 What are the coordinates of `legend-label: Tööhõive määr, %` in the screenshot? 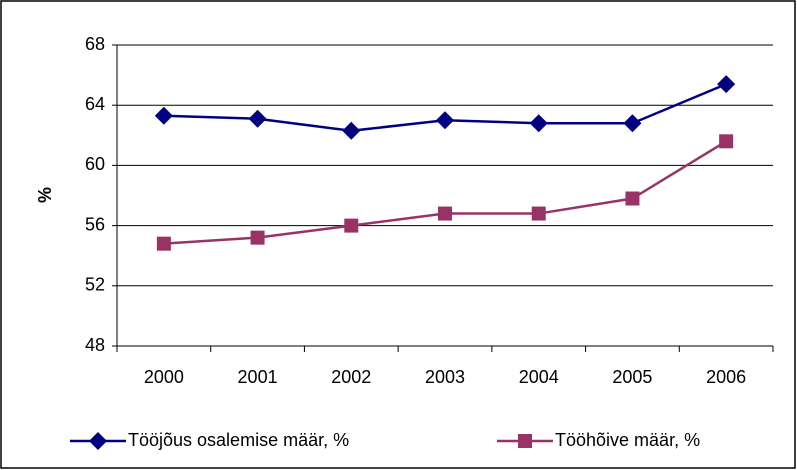 It's located at (627, 440).